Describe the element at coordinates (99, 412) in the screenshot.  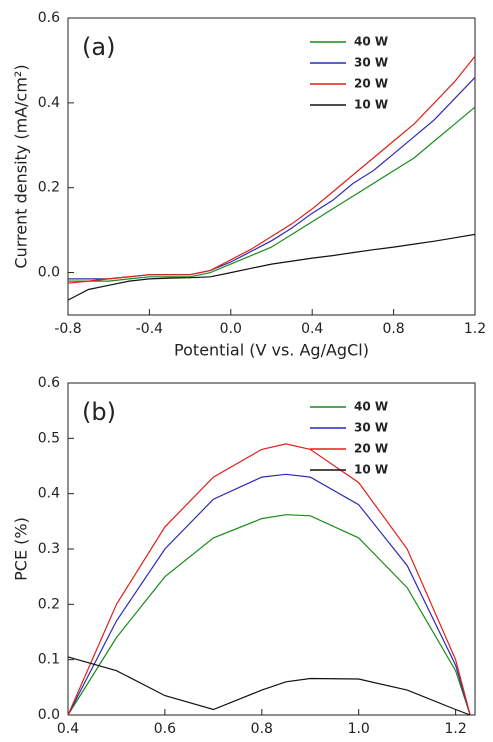
I see `panel-label: (b)` at that location.